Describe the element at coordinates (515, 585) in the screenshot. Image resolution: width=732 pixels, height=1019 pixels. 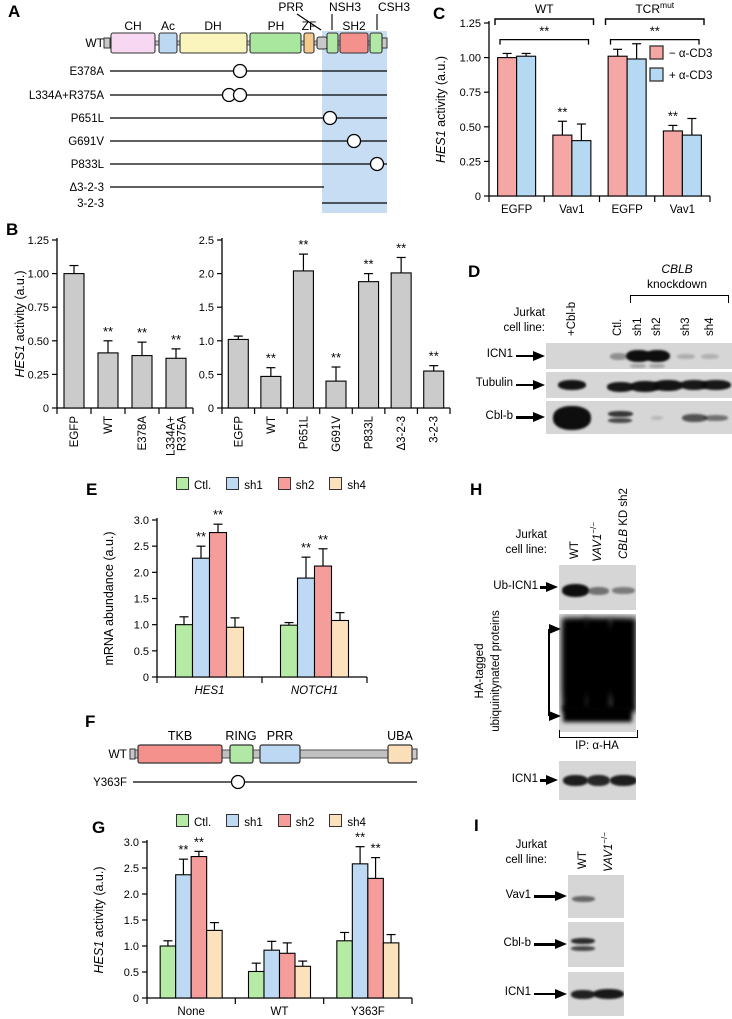
I see `blot-row-label: Ub-ICN1` at that location.